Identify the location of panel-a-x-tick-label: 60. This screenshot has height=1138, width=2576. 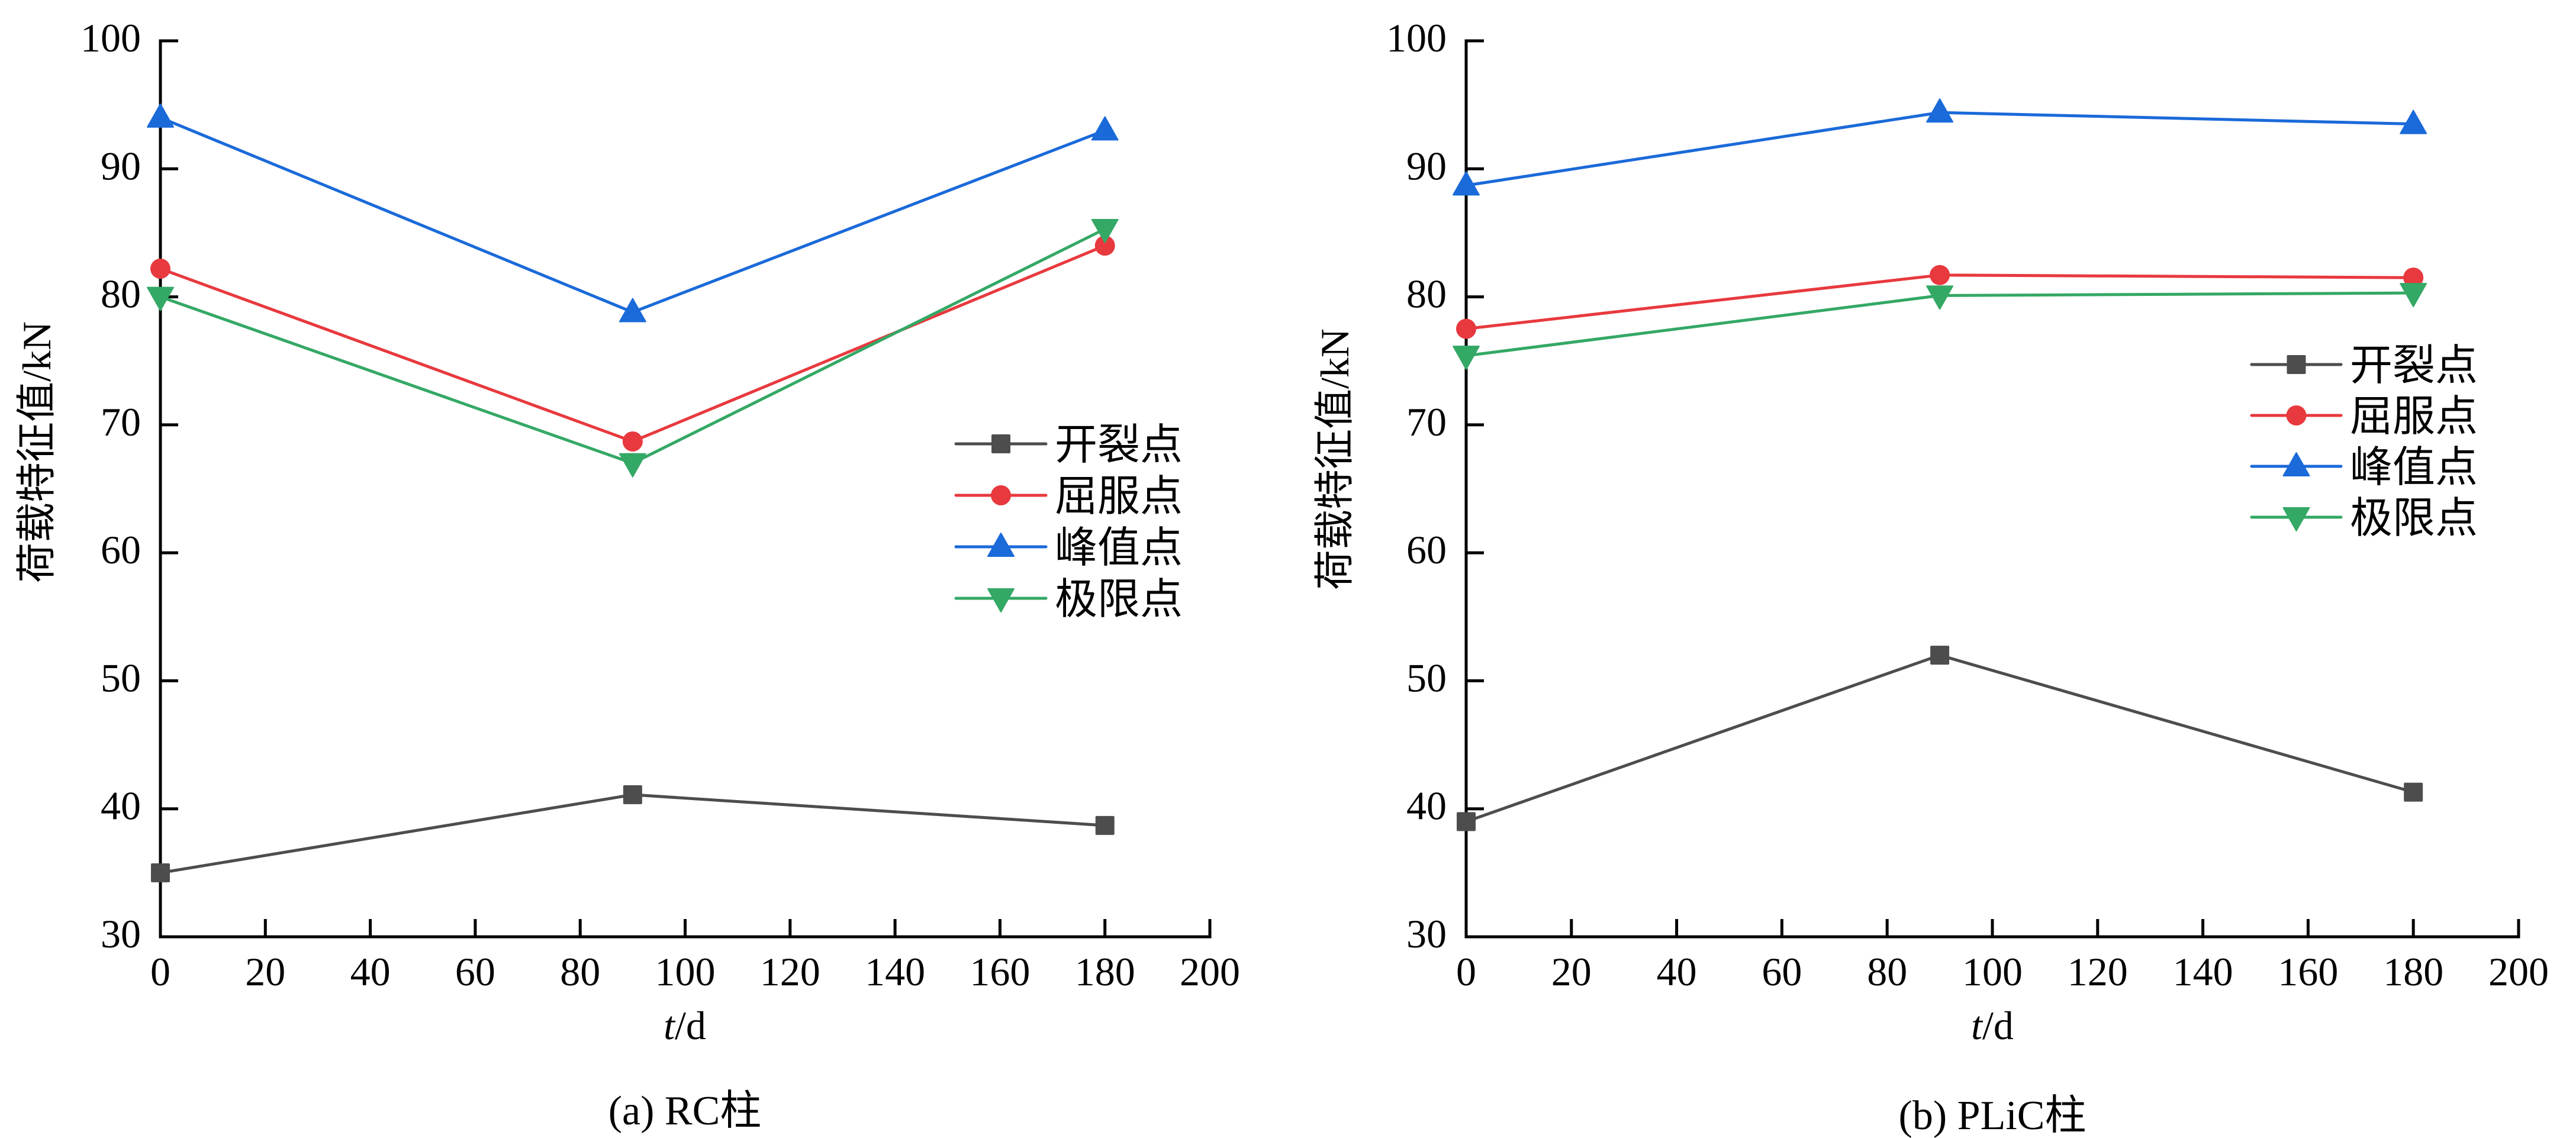
(475, 971).